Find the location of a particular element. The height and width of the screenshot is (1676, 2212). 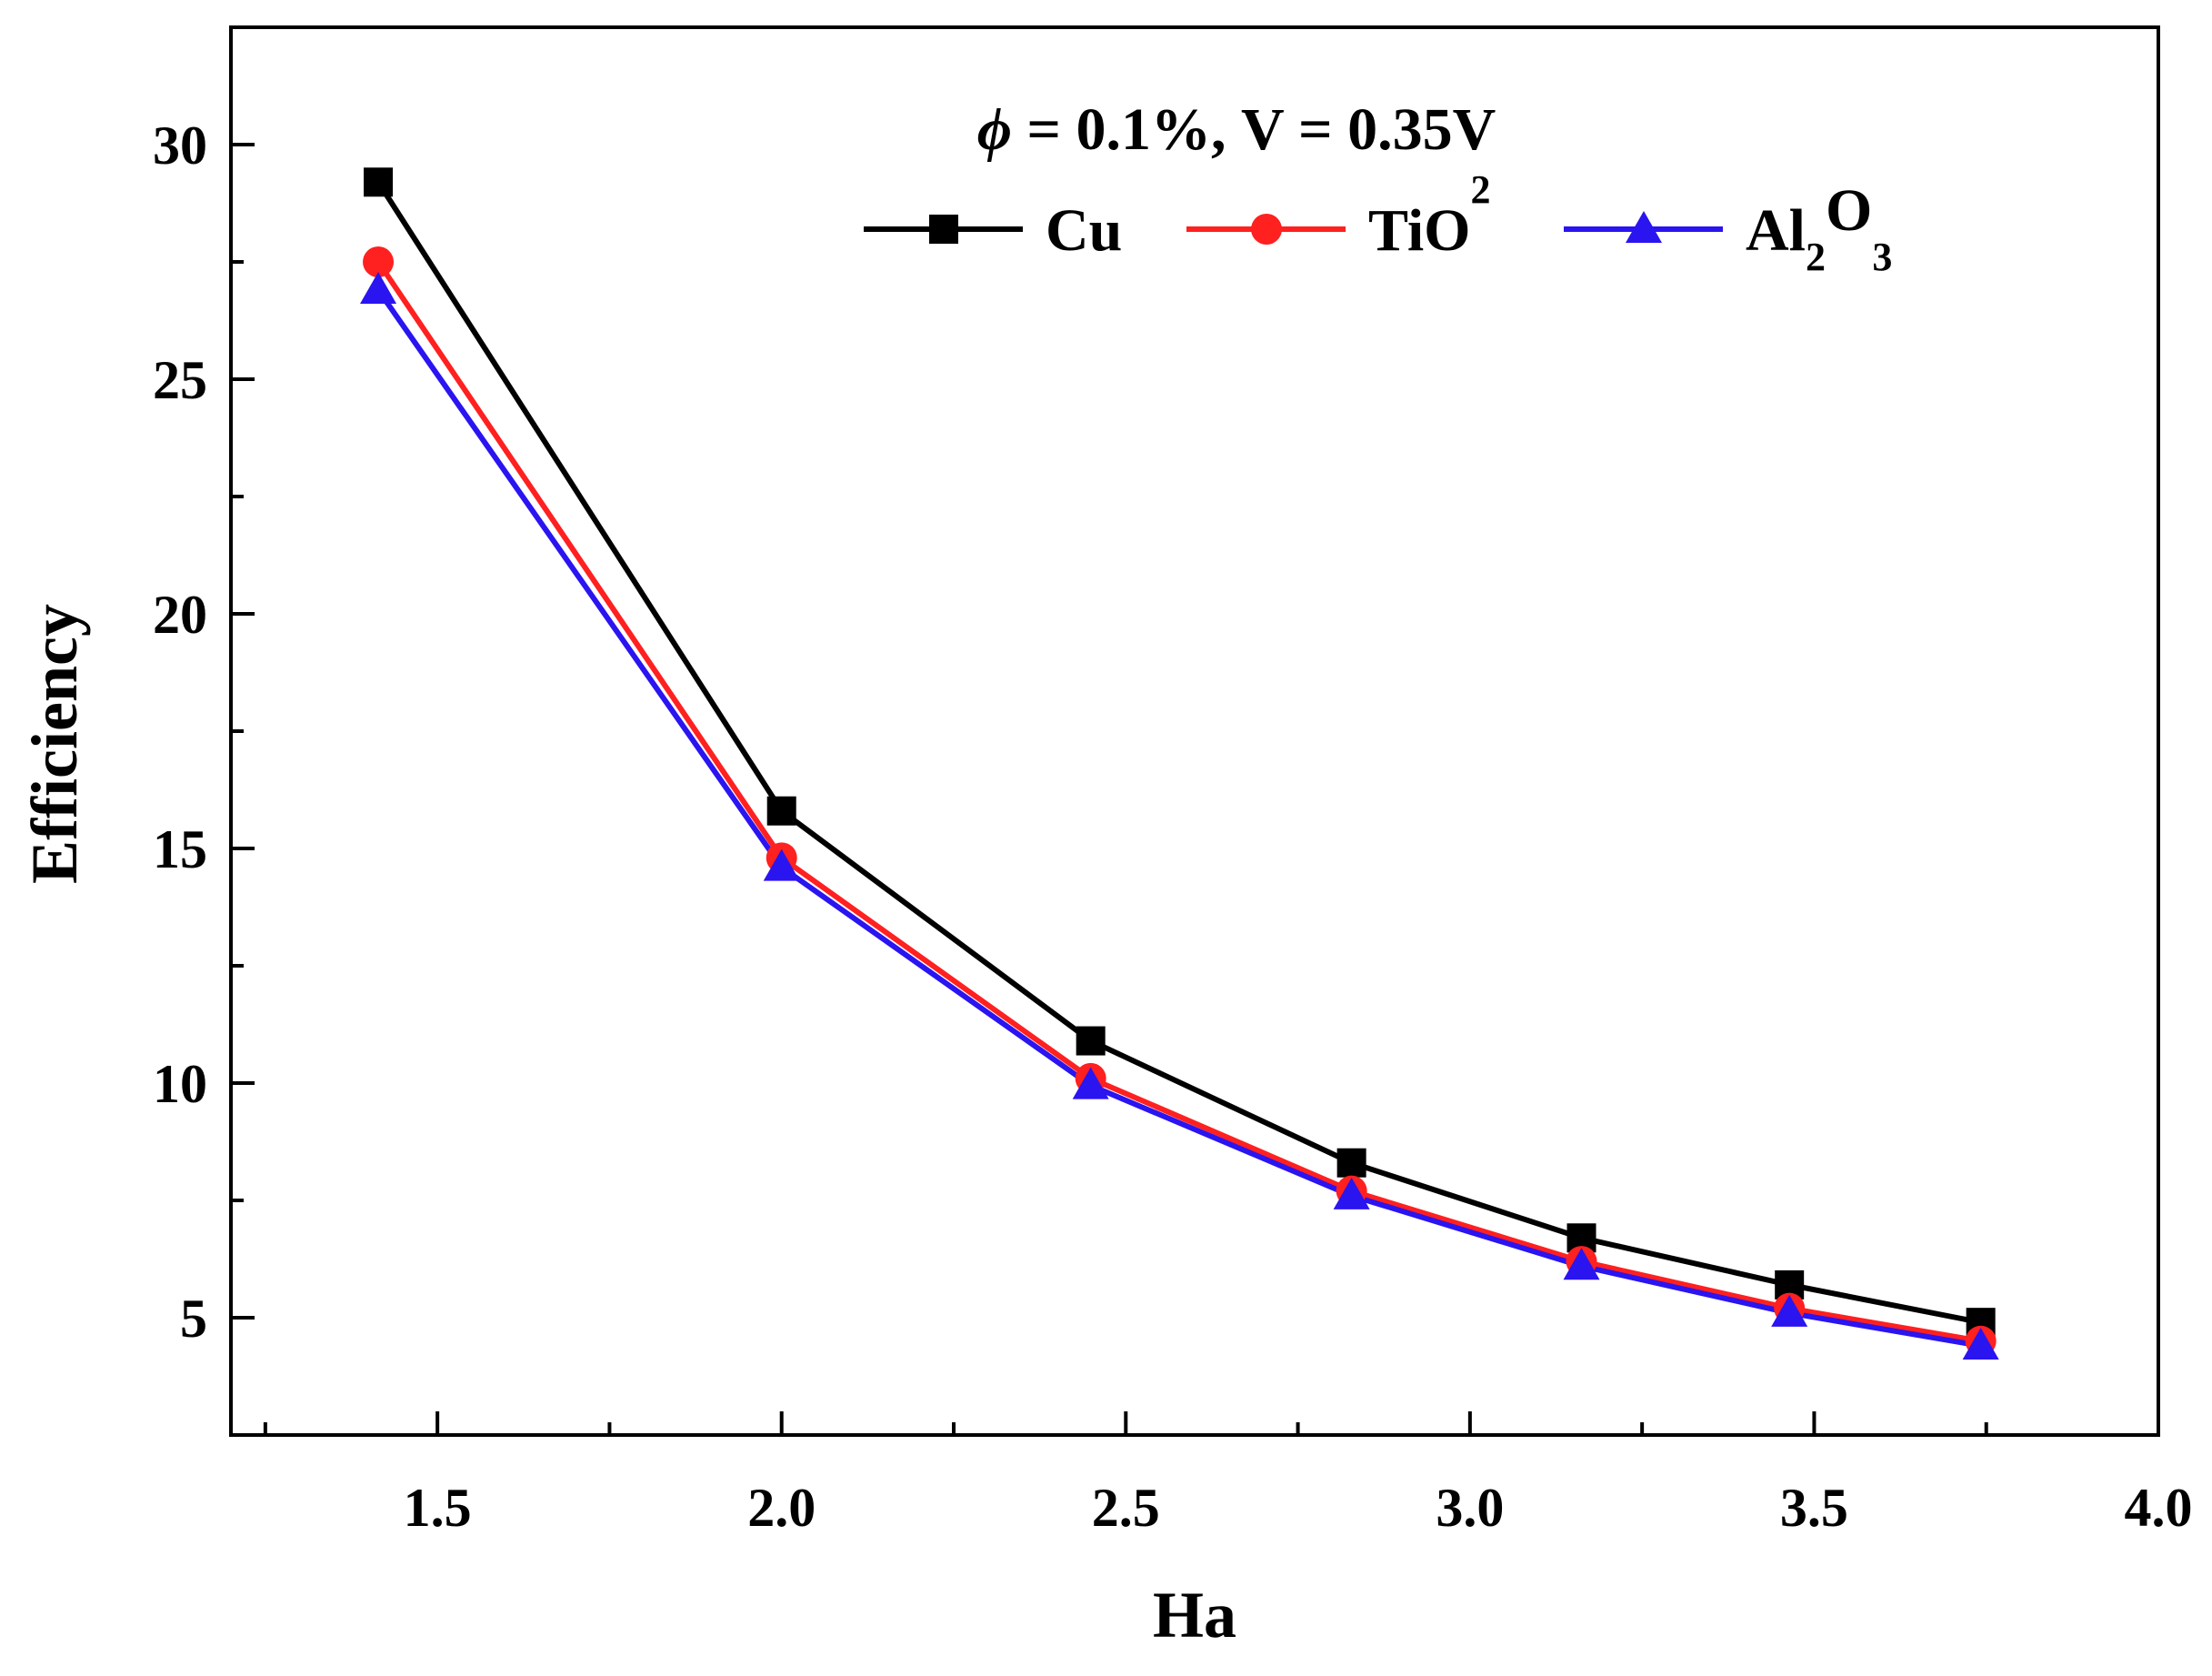

legend-label-al2o3: Al2O3 is located at coordinates (1819, 228).